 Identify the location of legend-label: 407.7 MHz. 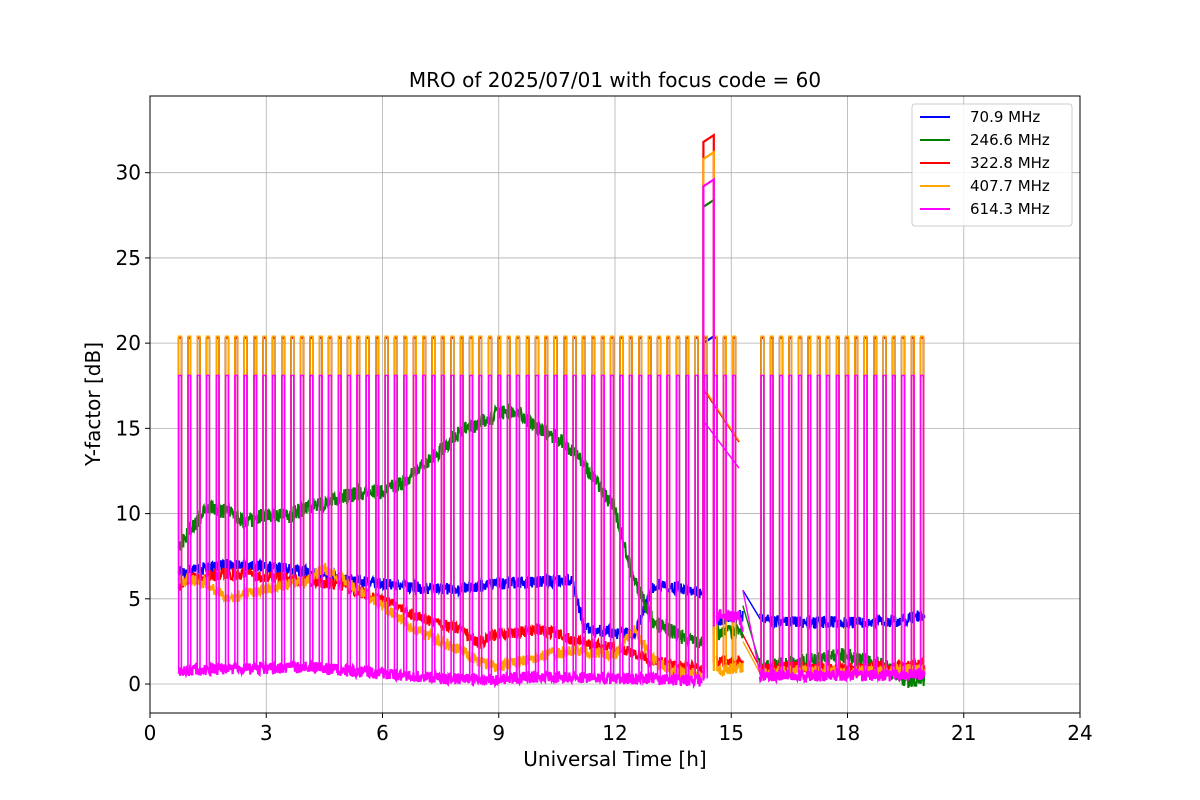
(1010, 186).